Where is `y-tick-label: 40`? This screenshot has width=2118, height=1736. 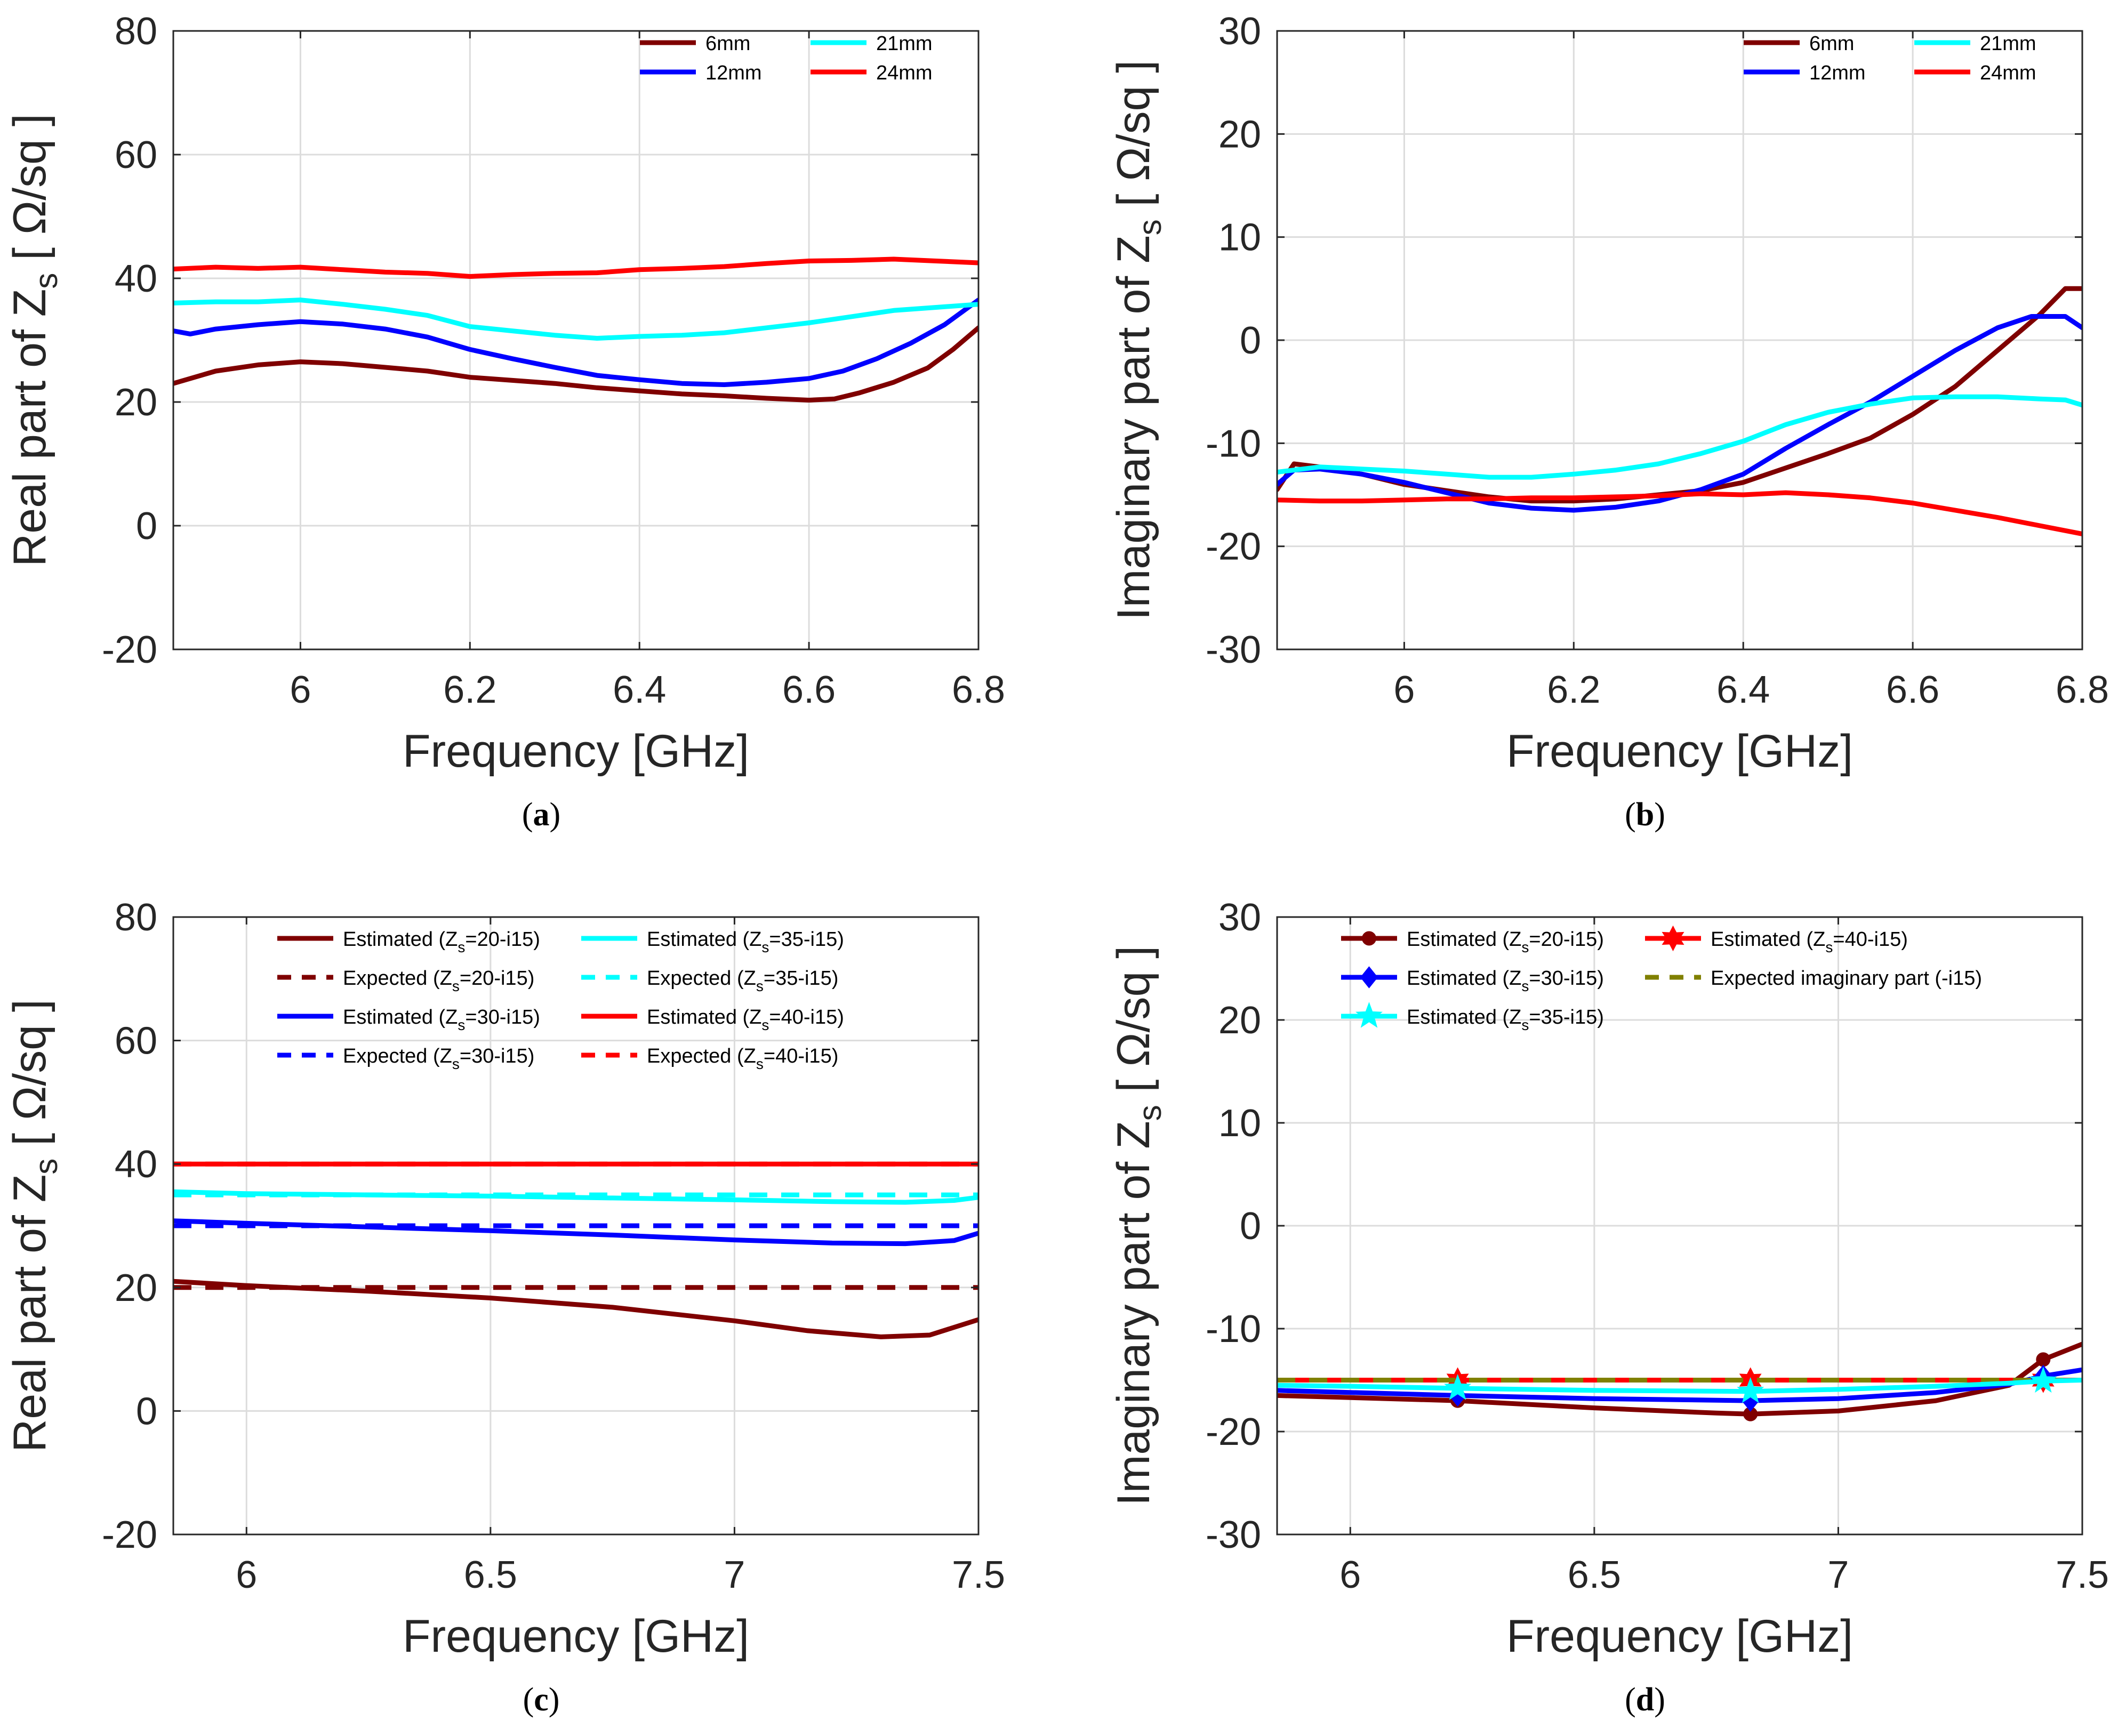 y-tick-label: 40 is located at coordinates (136, 279).